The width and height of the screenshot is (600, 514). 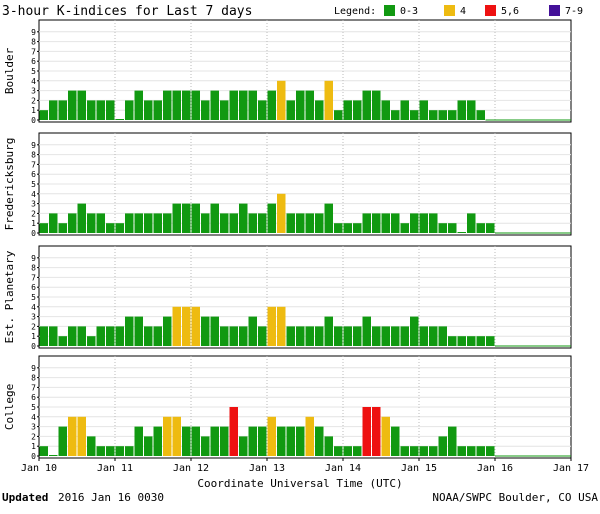 I want to click on y-tick-label: 6, so click(x=33, y=174).